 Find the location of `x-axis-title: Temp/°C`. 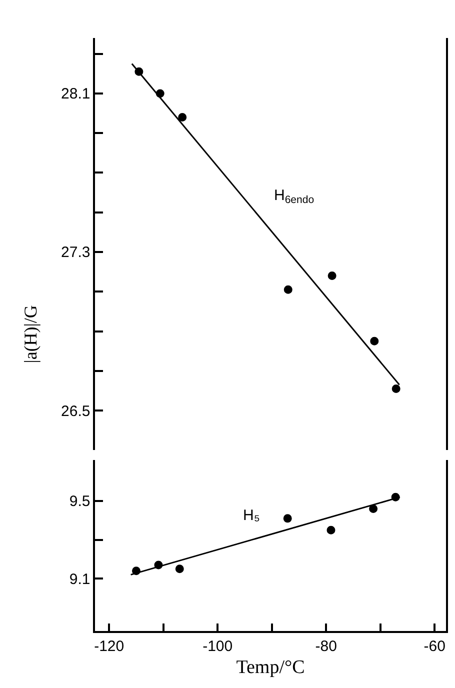

x-axis-title: Temp/°C is located at coordinates (270, 667).